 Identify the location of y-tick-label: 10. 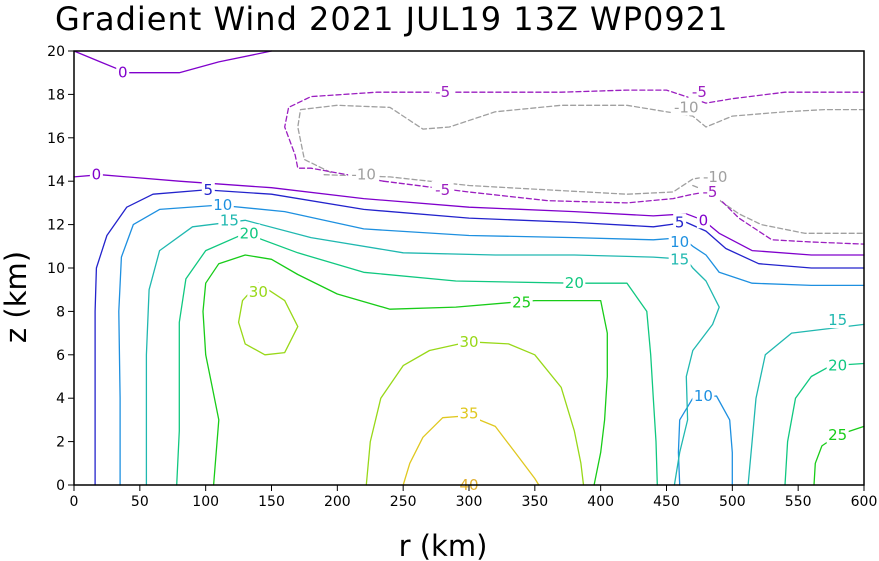
(56, 269).